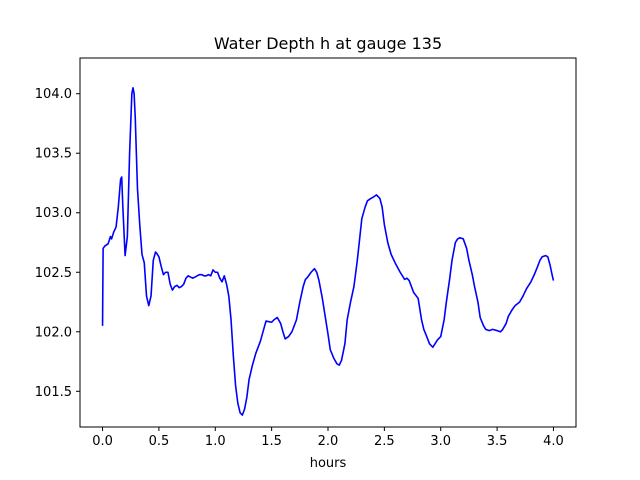  What do you see at coordinates (384, 441) in the screenshot?
I see `x-tick-label: 2.5` at bounding box center [384, 441].